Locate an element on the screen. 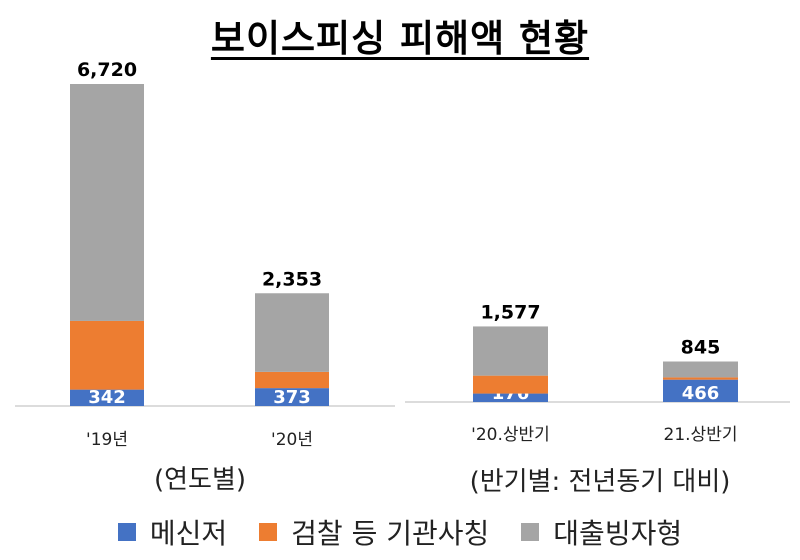 This screenshot has width=800, height=560. total-label: 2,353 is located at coordinates (292, 279).